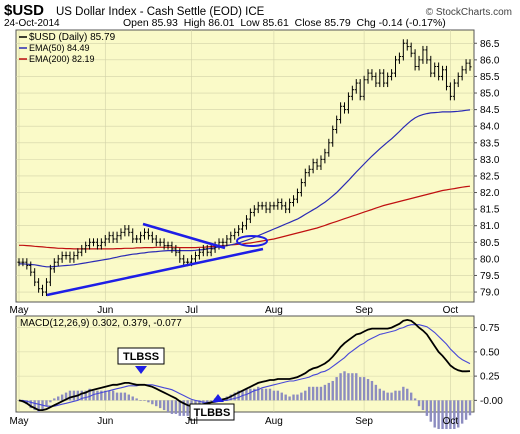  What do you see at coordinates (490, 293) in the screenshot?
I see `price-y-tick-label: 79.0` at bounding box center [490, 293].